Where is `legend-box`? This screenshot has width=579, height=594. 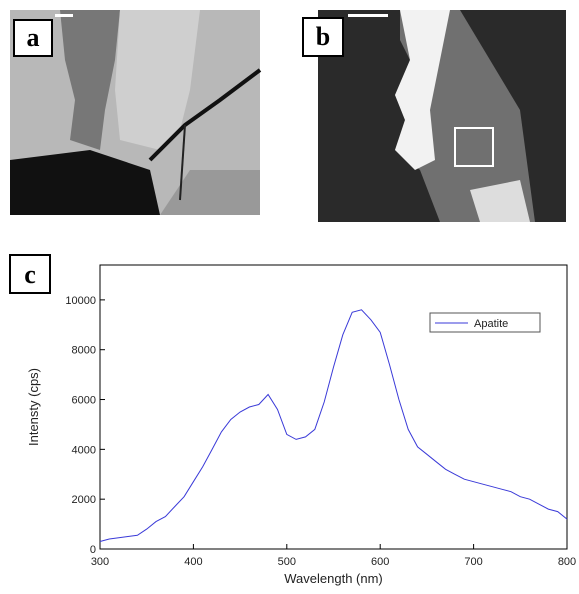
legend-box is located at coordinates (485, 322).